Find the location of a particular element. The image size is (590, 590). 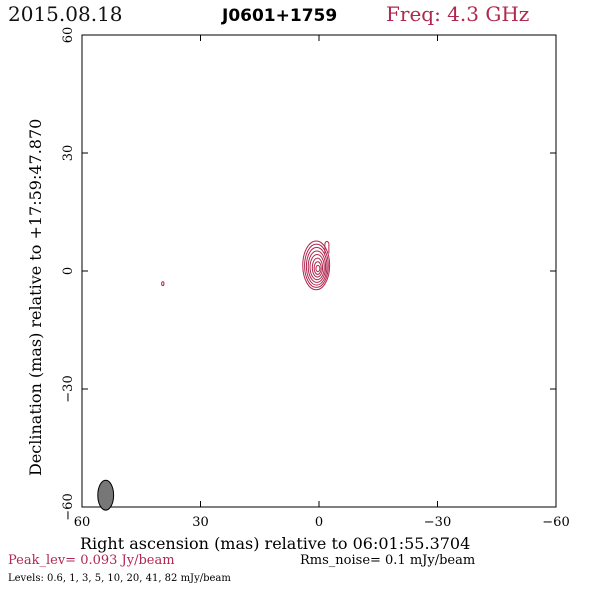

observation-date: 2015.08.18 is located at coordinates (65, 14).